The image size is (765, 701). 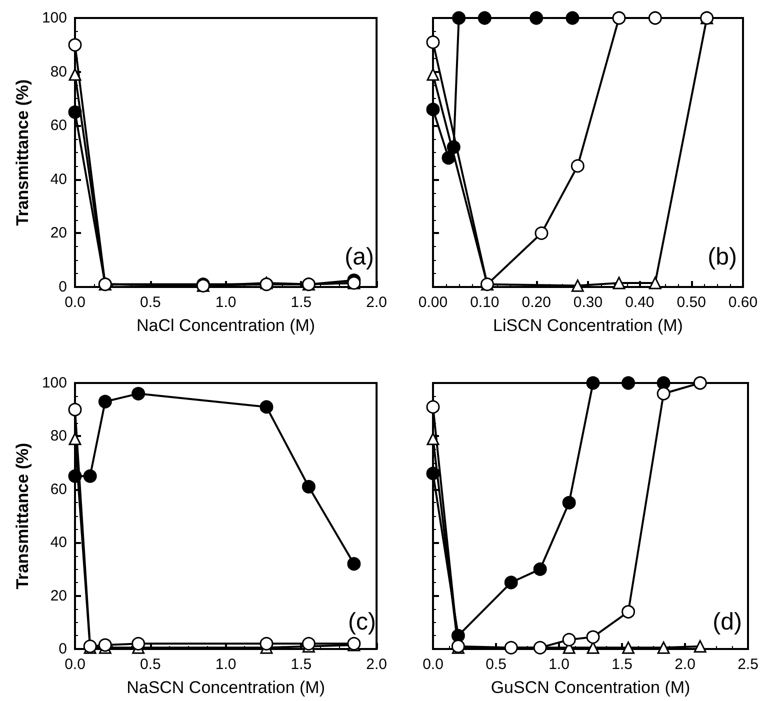 I want to click on x-tick-label: 0.50, so click(x=691, y=302).